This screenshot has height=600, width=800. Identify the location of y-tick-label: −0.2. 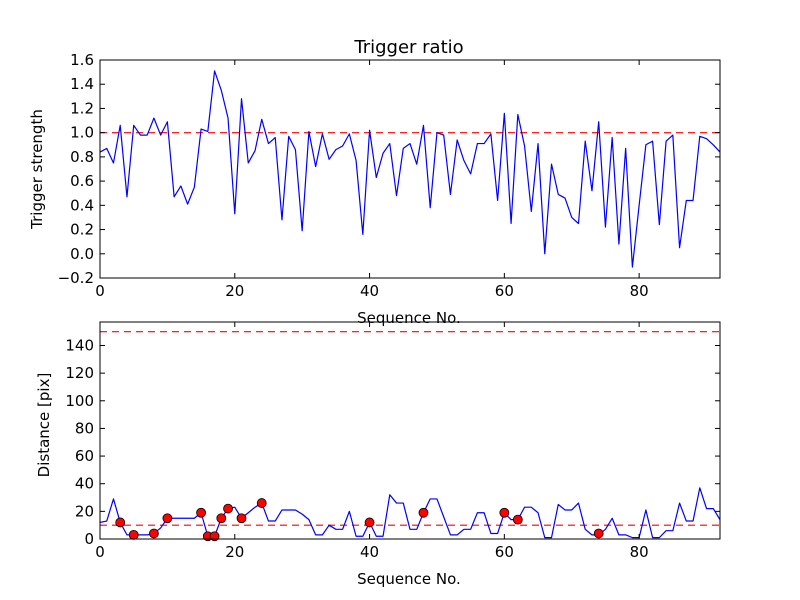
(76, 278).